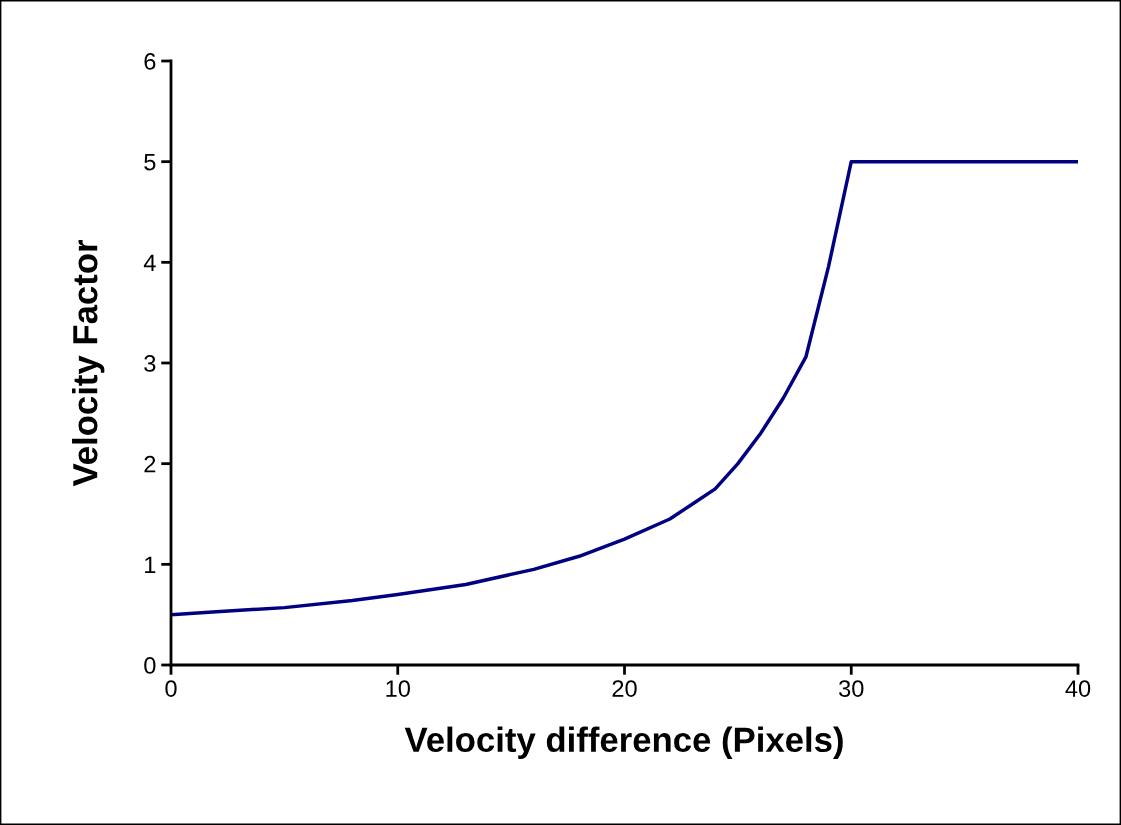 The image size is (1121, 825). Describe the element at coordinates (851, 688) in the screenshot. I see `x-tick-label: 30` at that location.